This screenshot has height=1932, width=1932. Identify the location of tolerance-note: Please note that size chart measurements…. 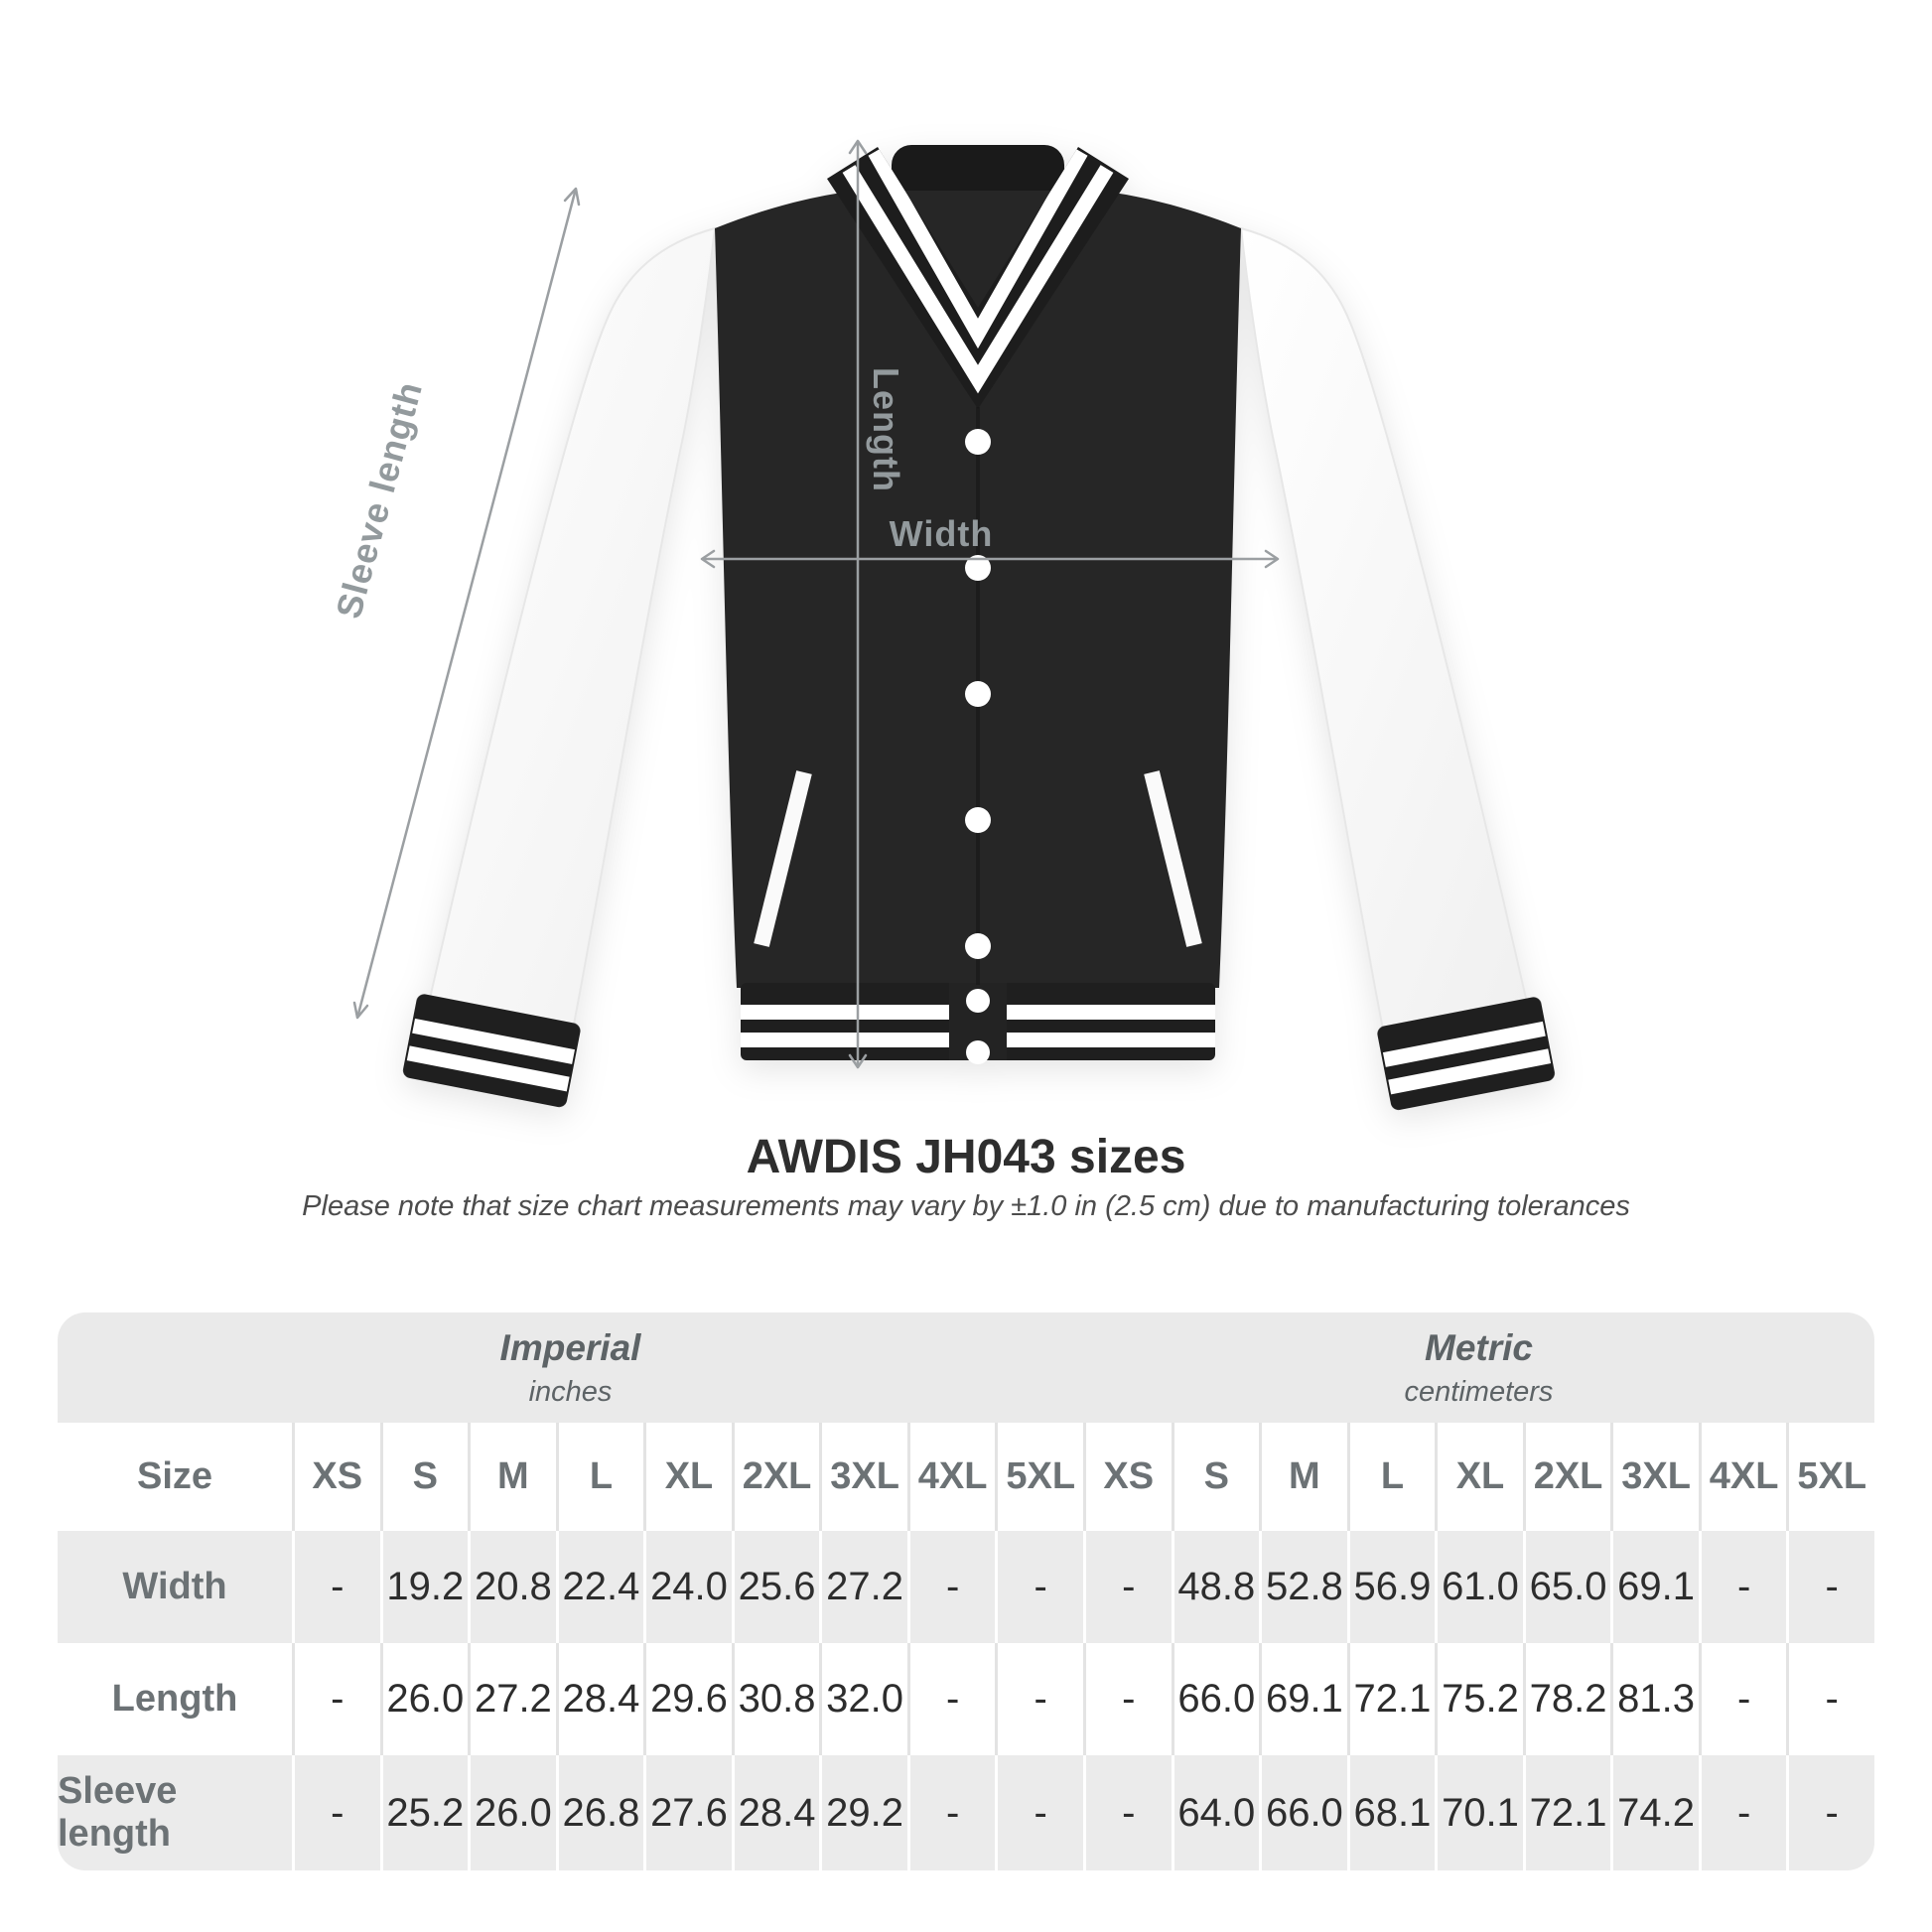
(966, 1206).